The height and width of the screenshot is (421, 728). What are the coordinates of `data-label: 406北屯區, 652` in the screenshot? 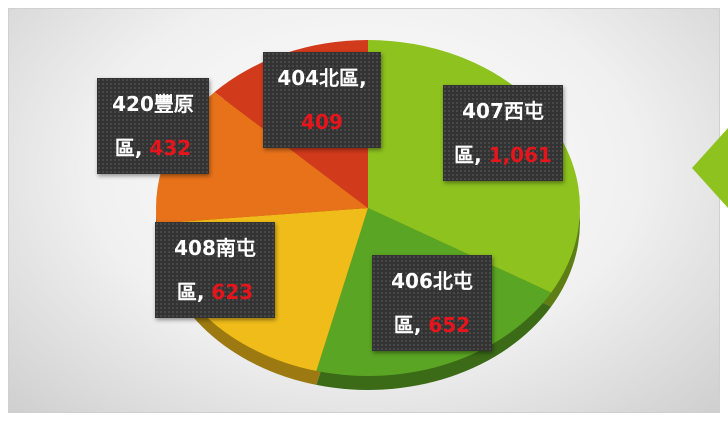 It's located at (432, 303).